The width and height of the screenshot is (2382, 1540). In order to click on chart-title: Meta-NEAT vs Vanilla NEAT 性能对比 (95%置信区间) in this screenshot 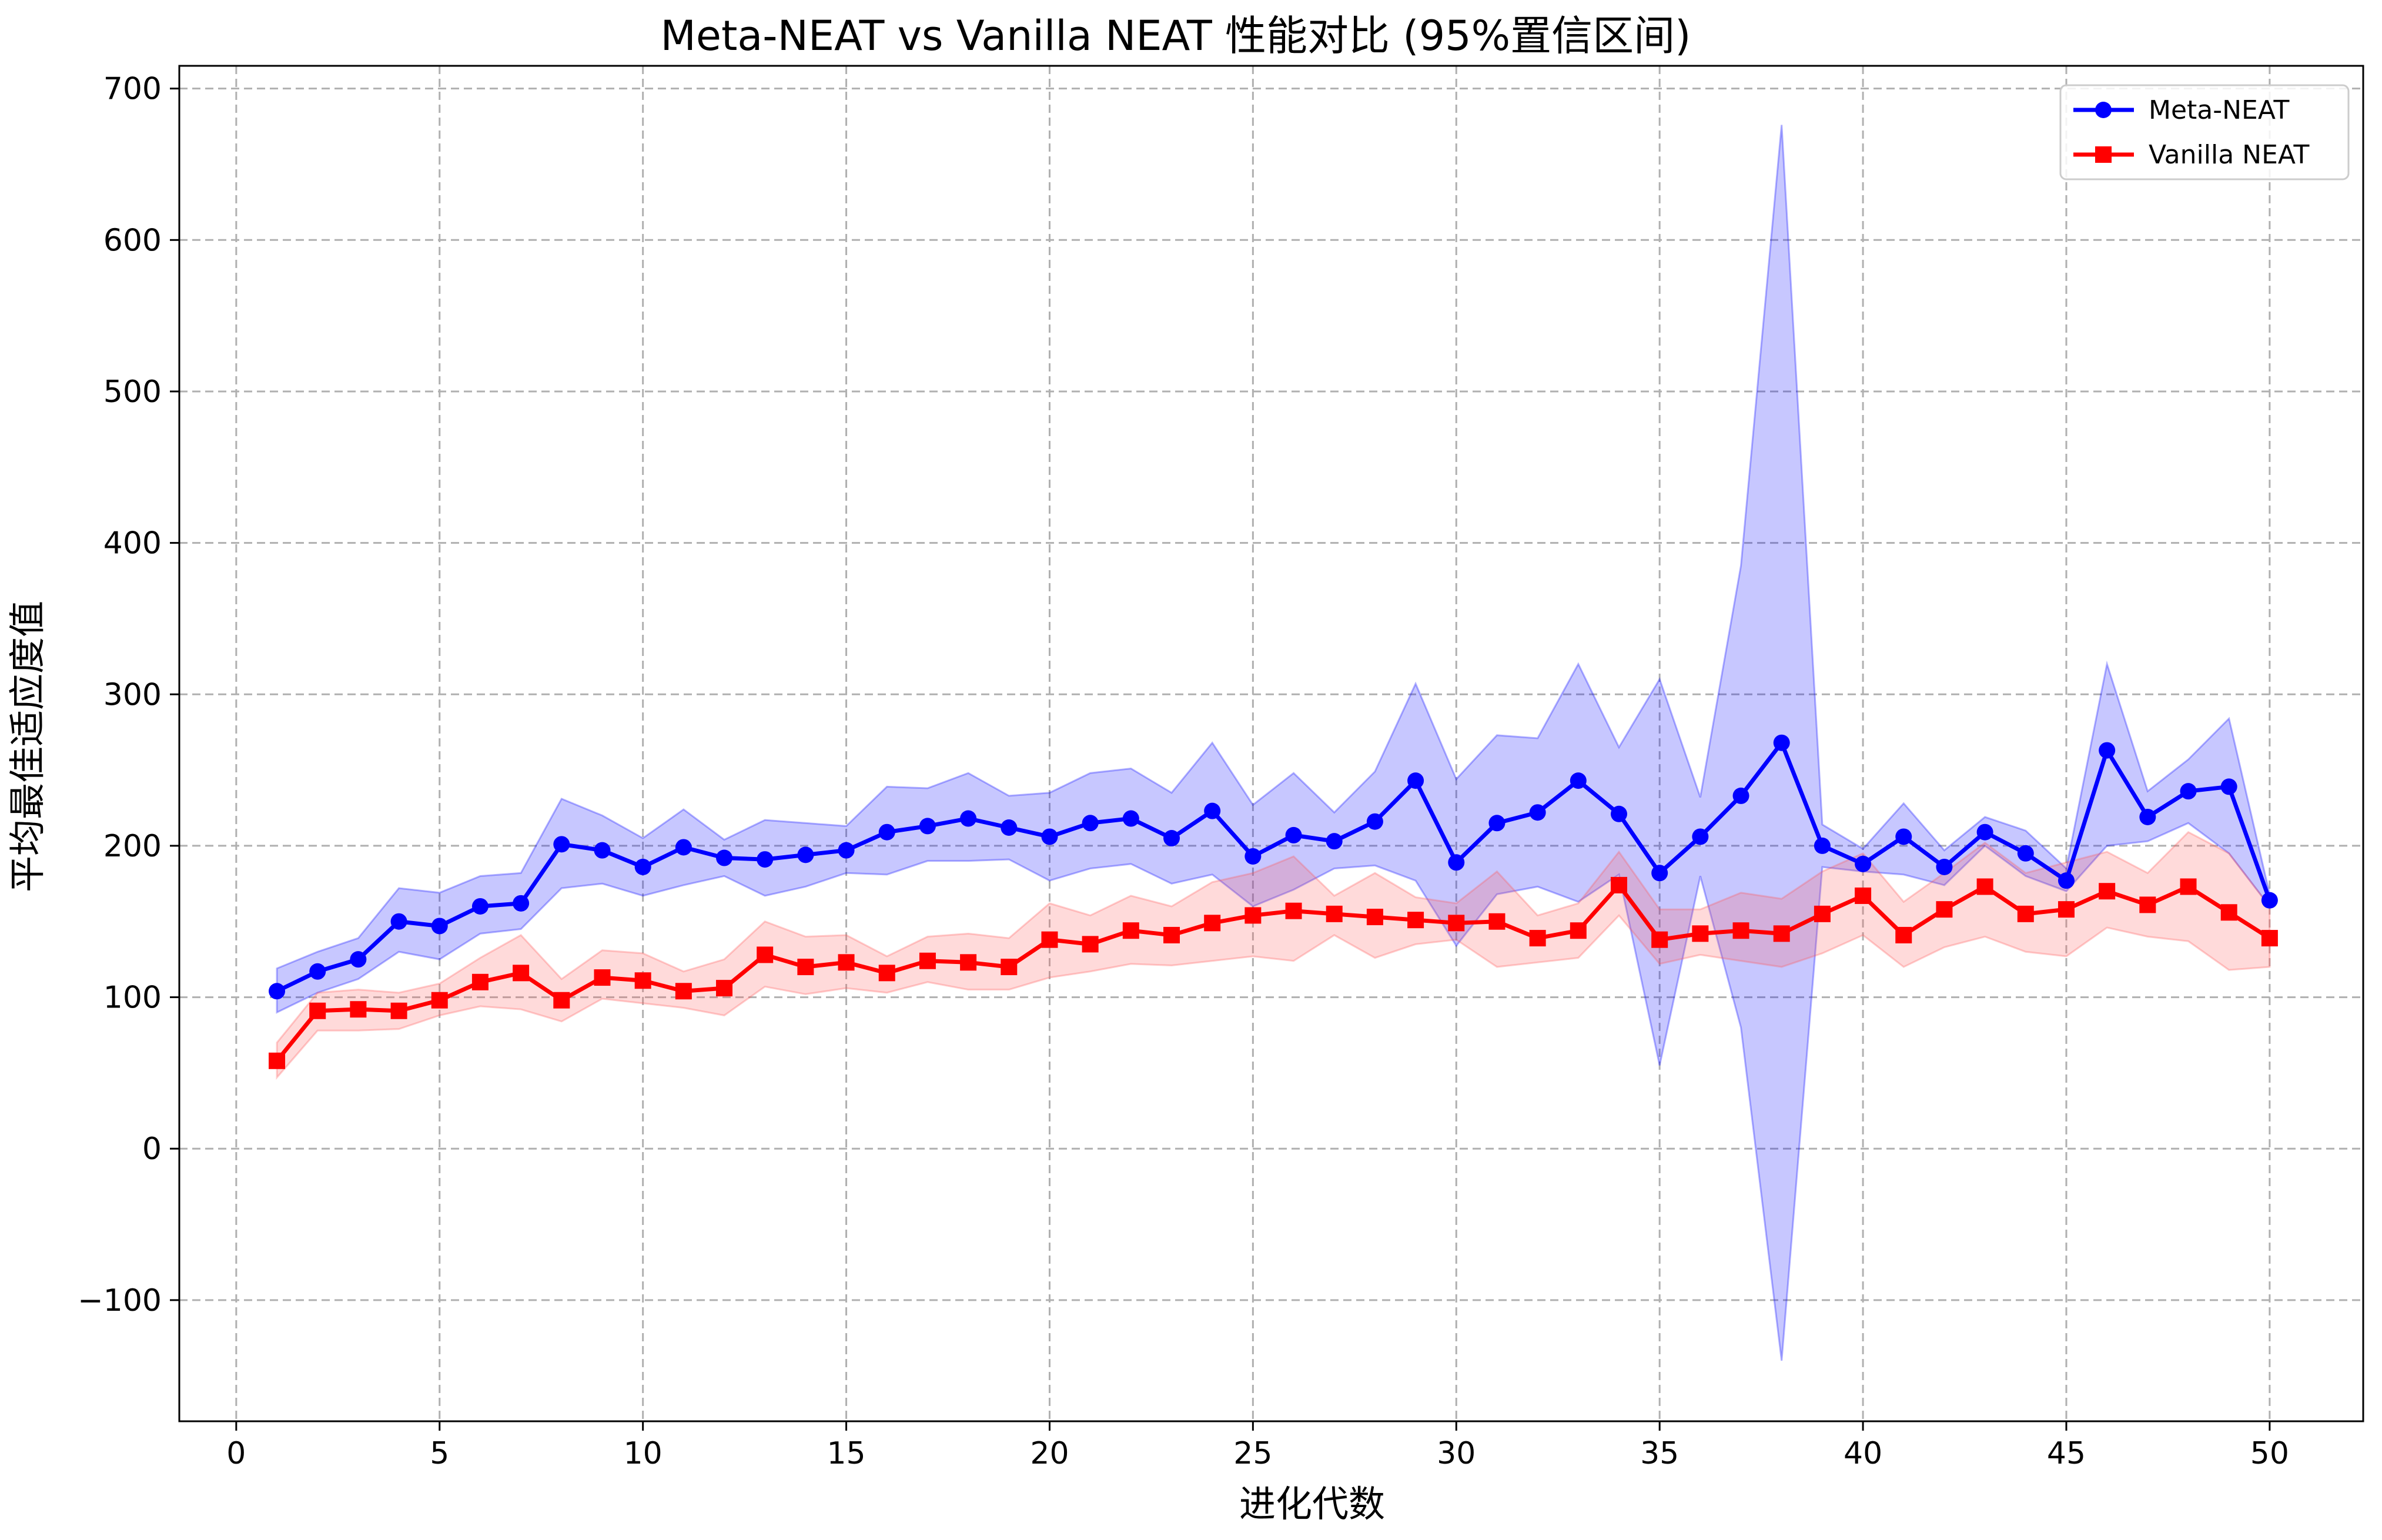, I will do `click(1176, 36)`.